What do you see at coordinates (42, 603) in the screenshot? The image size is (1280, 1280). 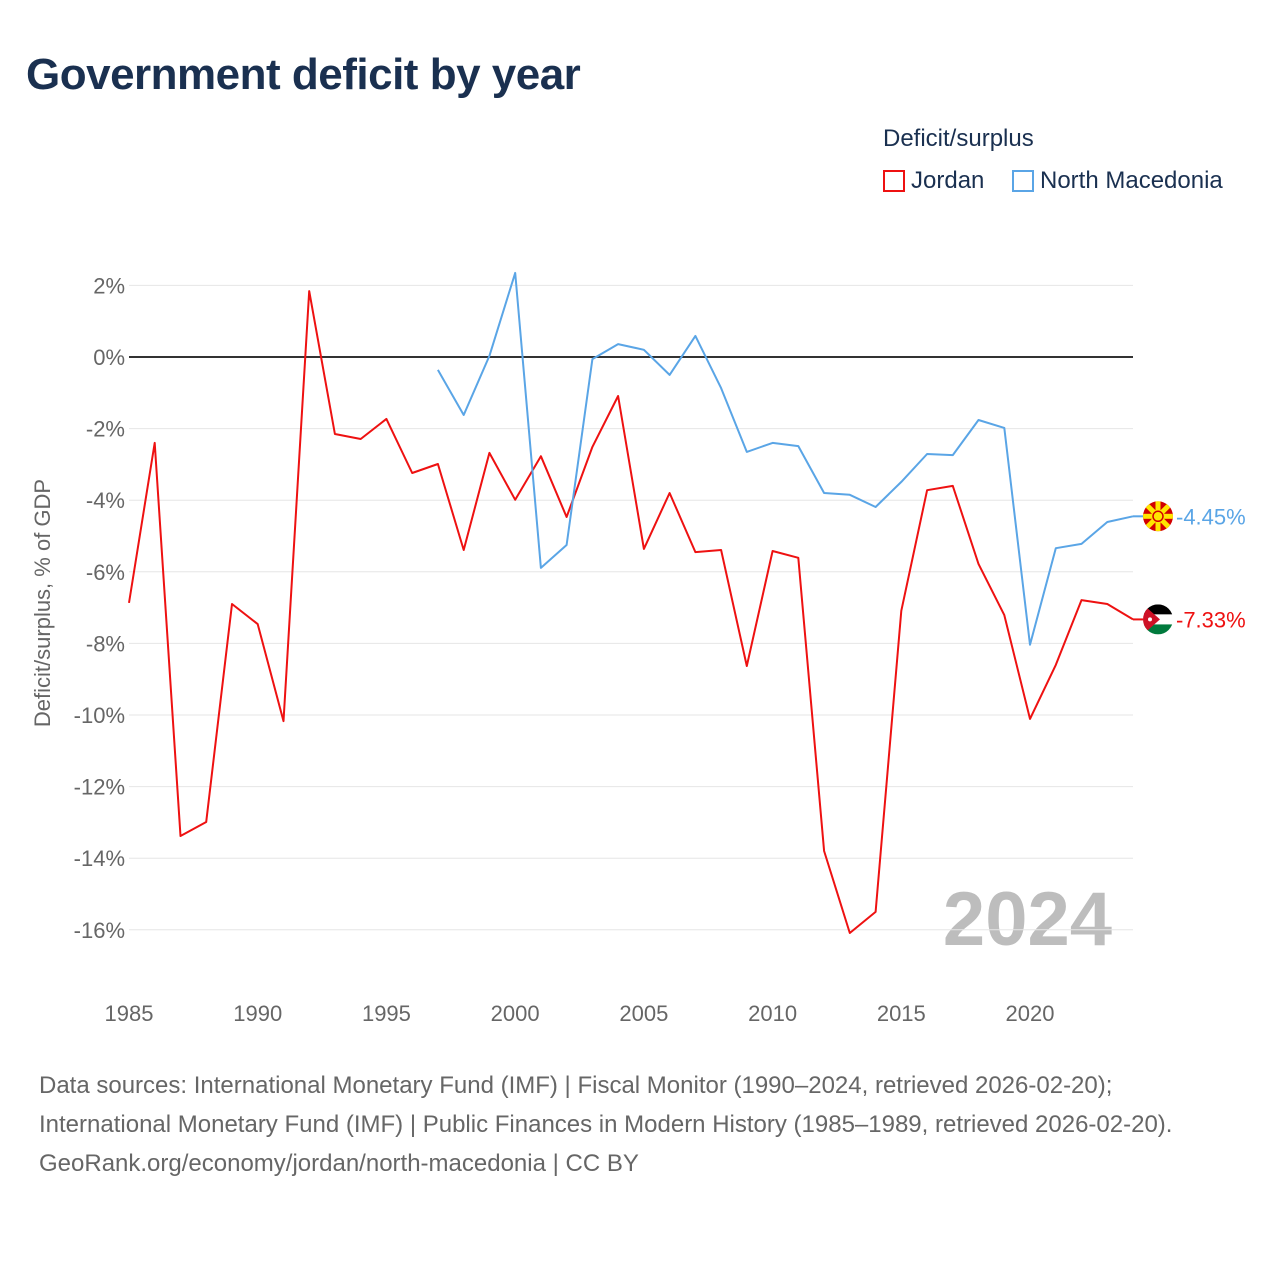 I see `y-axis-label: Deficit/surplus, % of GDP` at bounding box center [42, 603].